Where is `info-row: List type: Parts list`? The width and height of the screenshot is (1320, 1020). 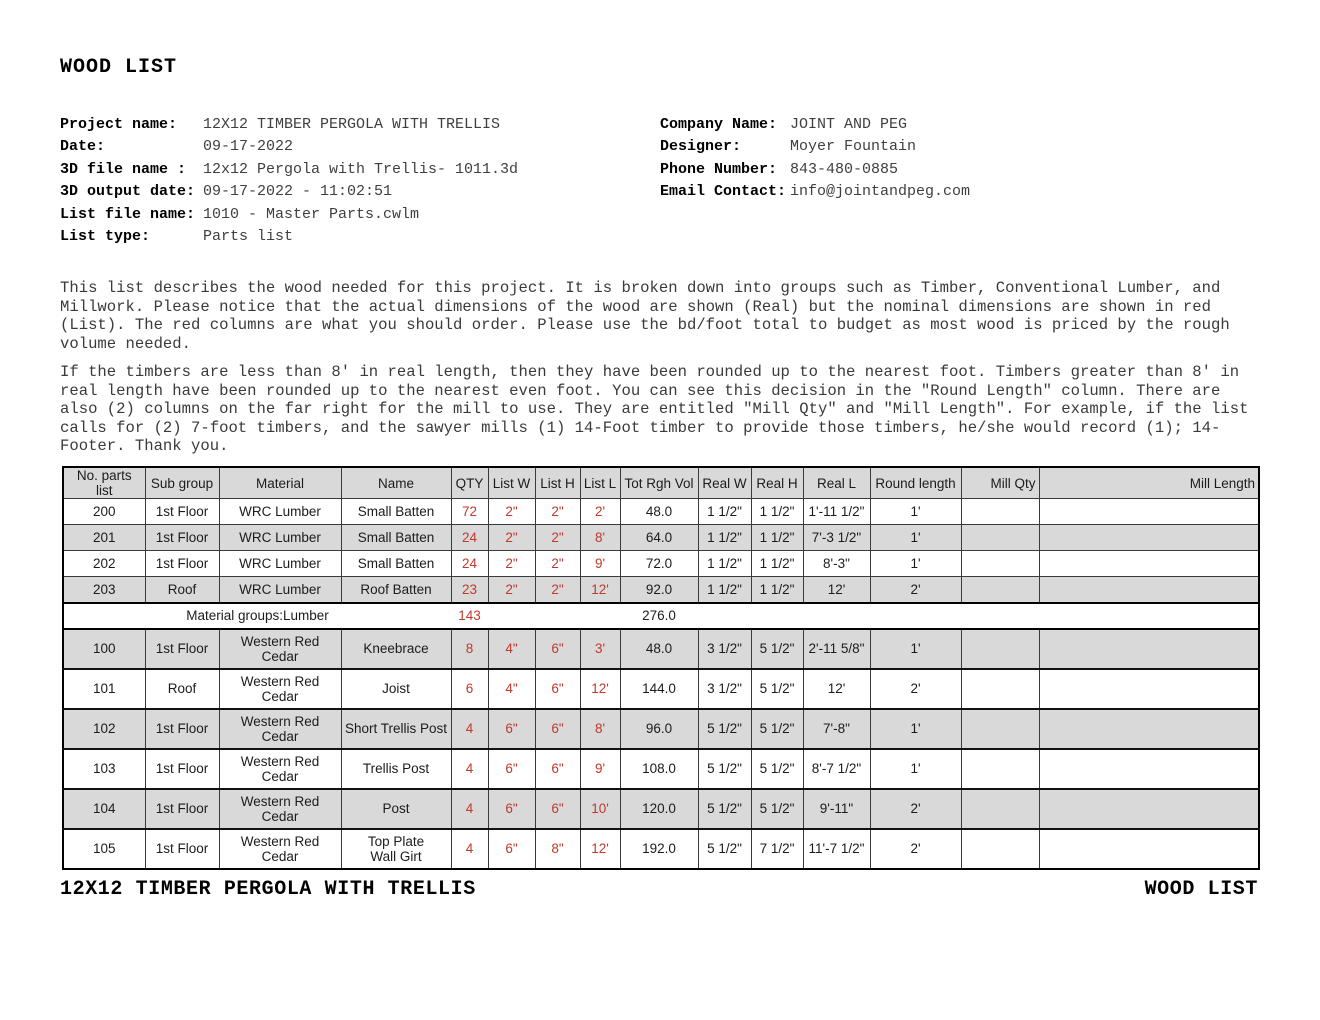
info-row: List type: Parts list is located at coordinates (340, 237).